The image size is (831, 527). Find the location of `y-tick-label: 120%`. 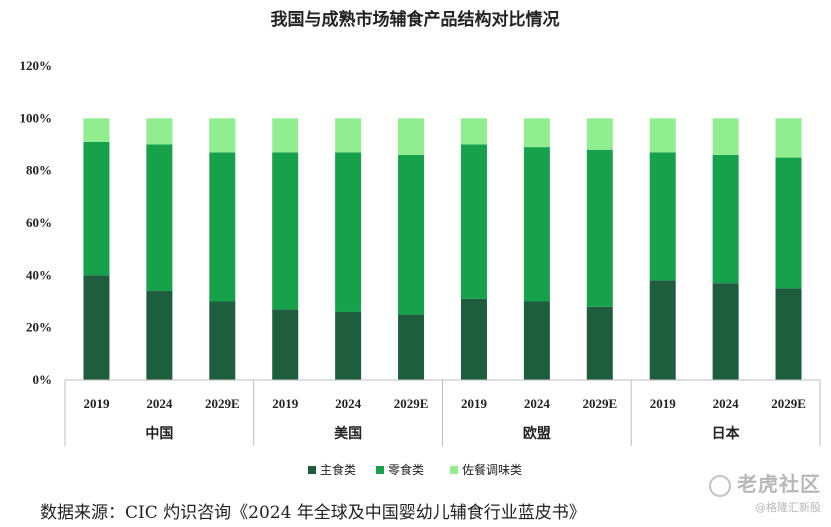

y-tick-label: 120% is located at coordinates (36, 65).